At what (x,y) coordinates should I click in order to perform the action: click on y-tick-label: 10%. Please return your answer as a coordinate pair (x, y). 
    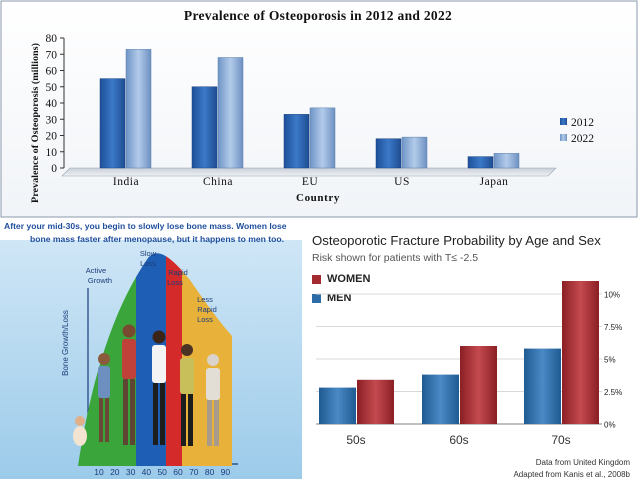
    Looking at the image, I should click on (612, 295).